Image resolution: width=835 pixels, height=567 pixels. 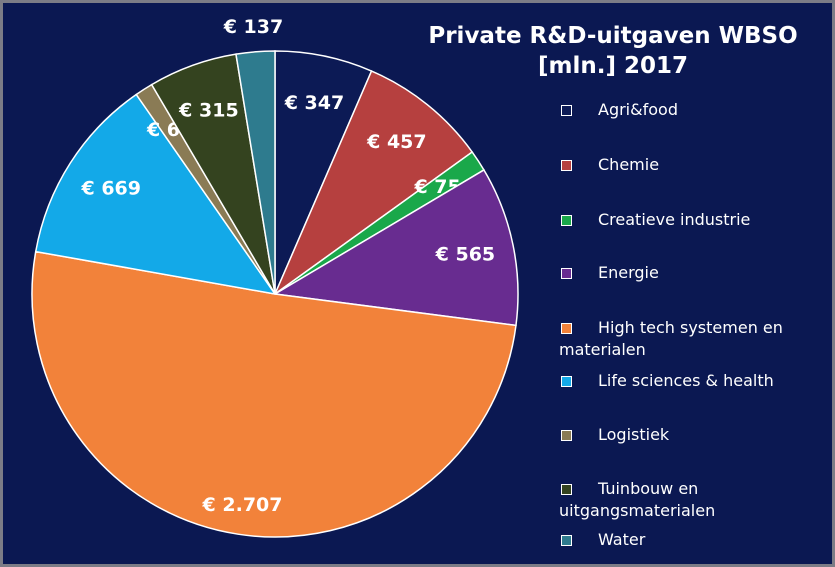 I want to click on legend-item: Chemie, so click(x=695, y=165).